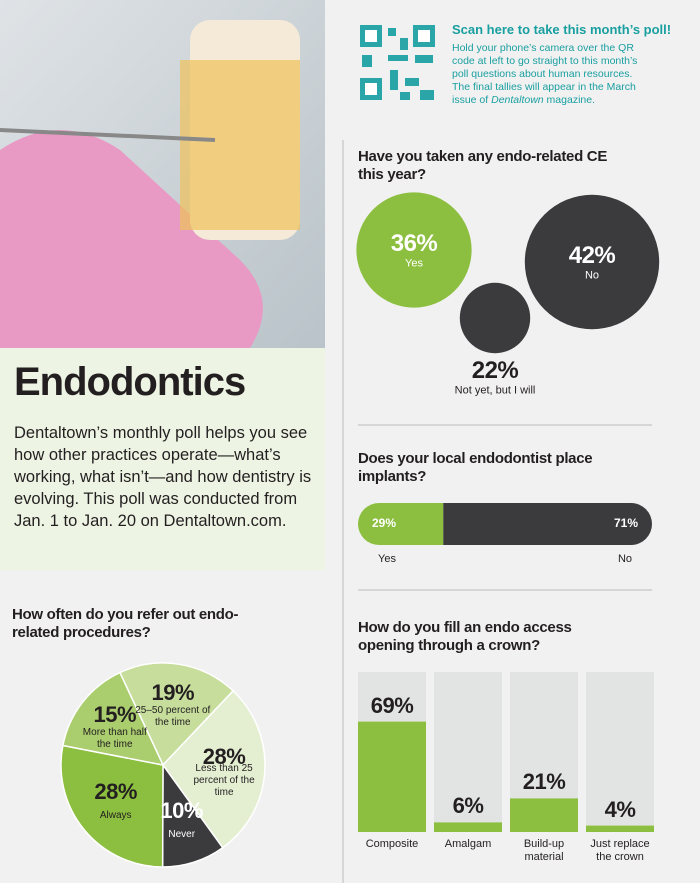 The width and height of the screenshot is (700, 883). Describe the element at coordinates (620, 809) in the screenshot. I see `value-label: 4%` at that location.